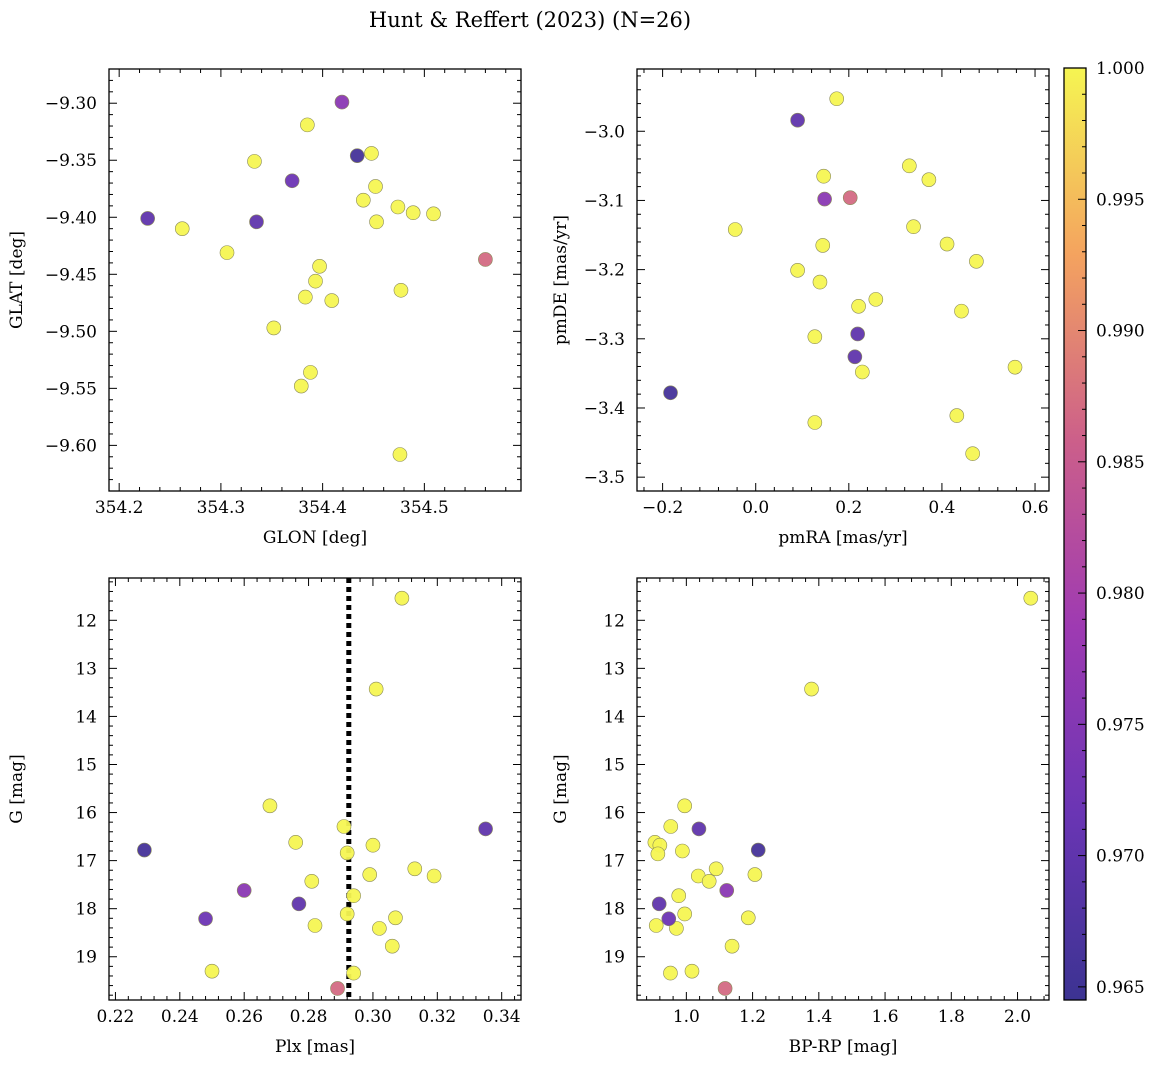  What do you see at coordinates (309, 1017) in the screenshot?
I see `x-tick-label: 0.28` at bounding box center [309, 1017].